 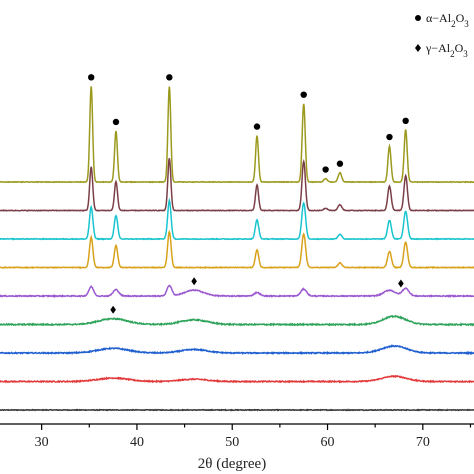 What do you see at coordinates (137, 442) in the screenshot?
I see `x-tick-label-40: 40` at bounding box center [137, 442].